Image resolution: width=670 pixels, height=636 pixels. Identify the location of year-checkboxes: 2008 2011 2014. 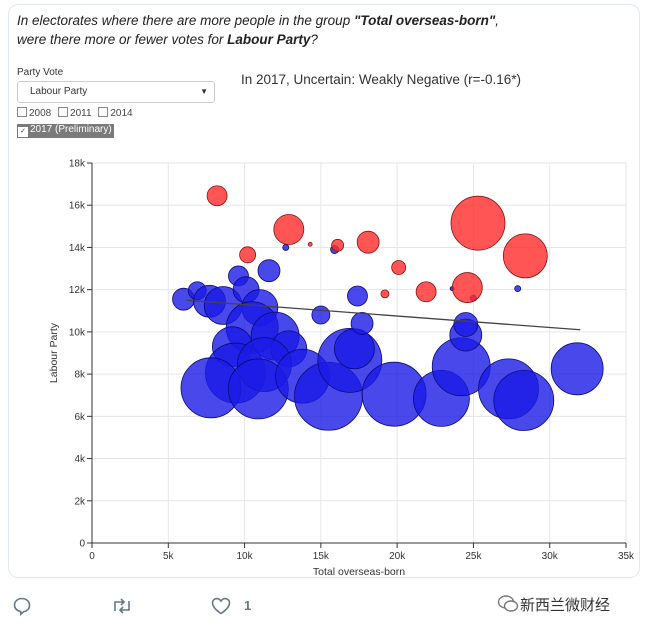
(77, 113).